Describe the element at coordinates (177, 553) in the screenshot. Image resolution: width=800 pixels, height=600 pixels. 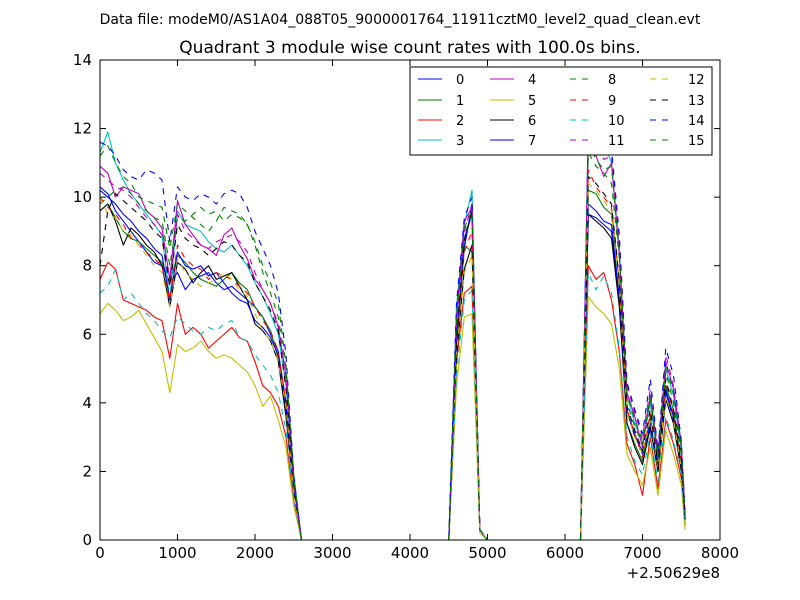
I see `x-tick-label: 1000` at that location.